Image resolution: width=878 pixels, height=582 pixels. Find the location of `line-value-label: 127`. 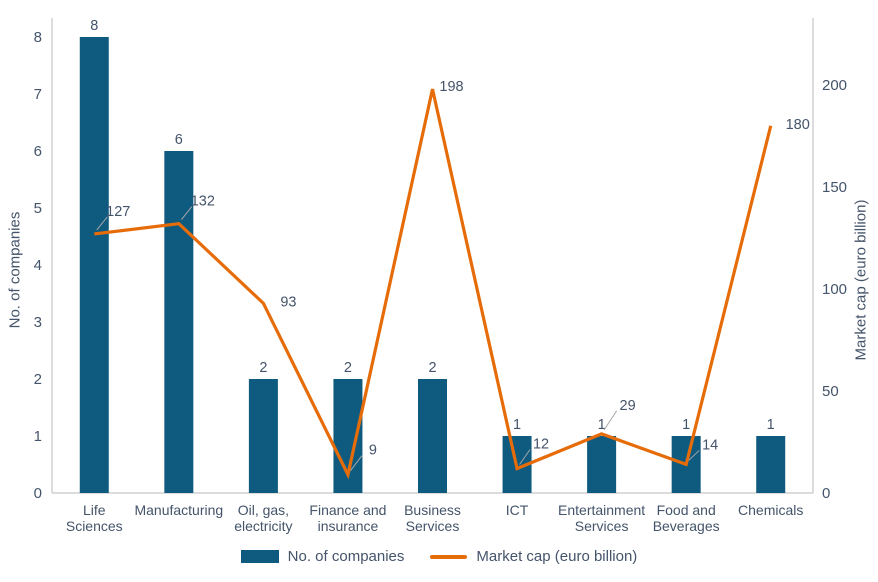

line-value-label: 127 is located at coordinates (118, 212).